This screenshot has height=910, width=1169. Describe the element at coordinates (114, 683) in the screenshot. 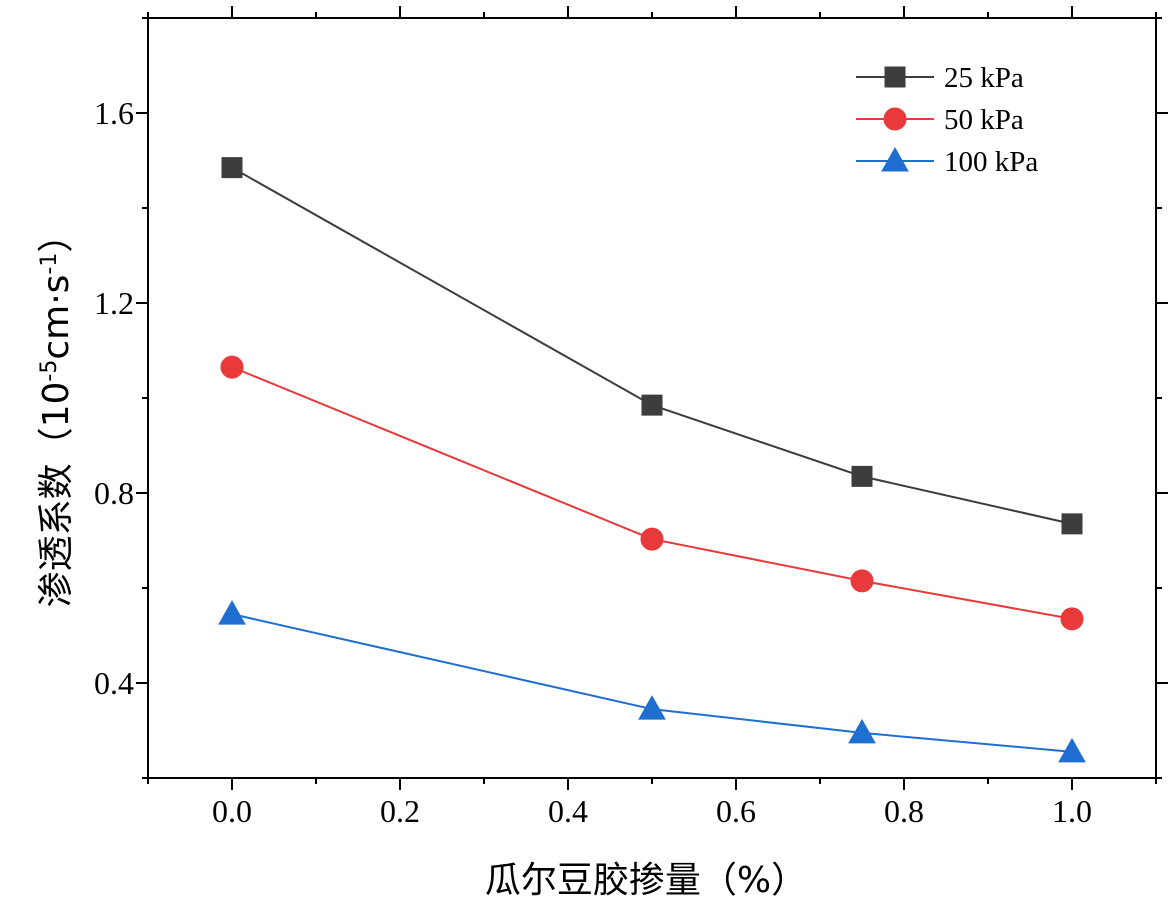

I see `y-tick-label: 0.4` at that location.